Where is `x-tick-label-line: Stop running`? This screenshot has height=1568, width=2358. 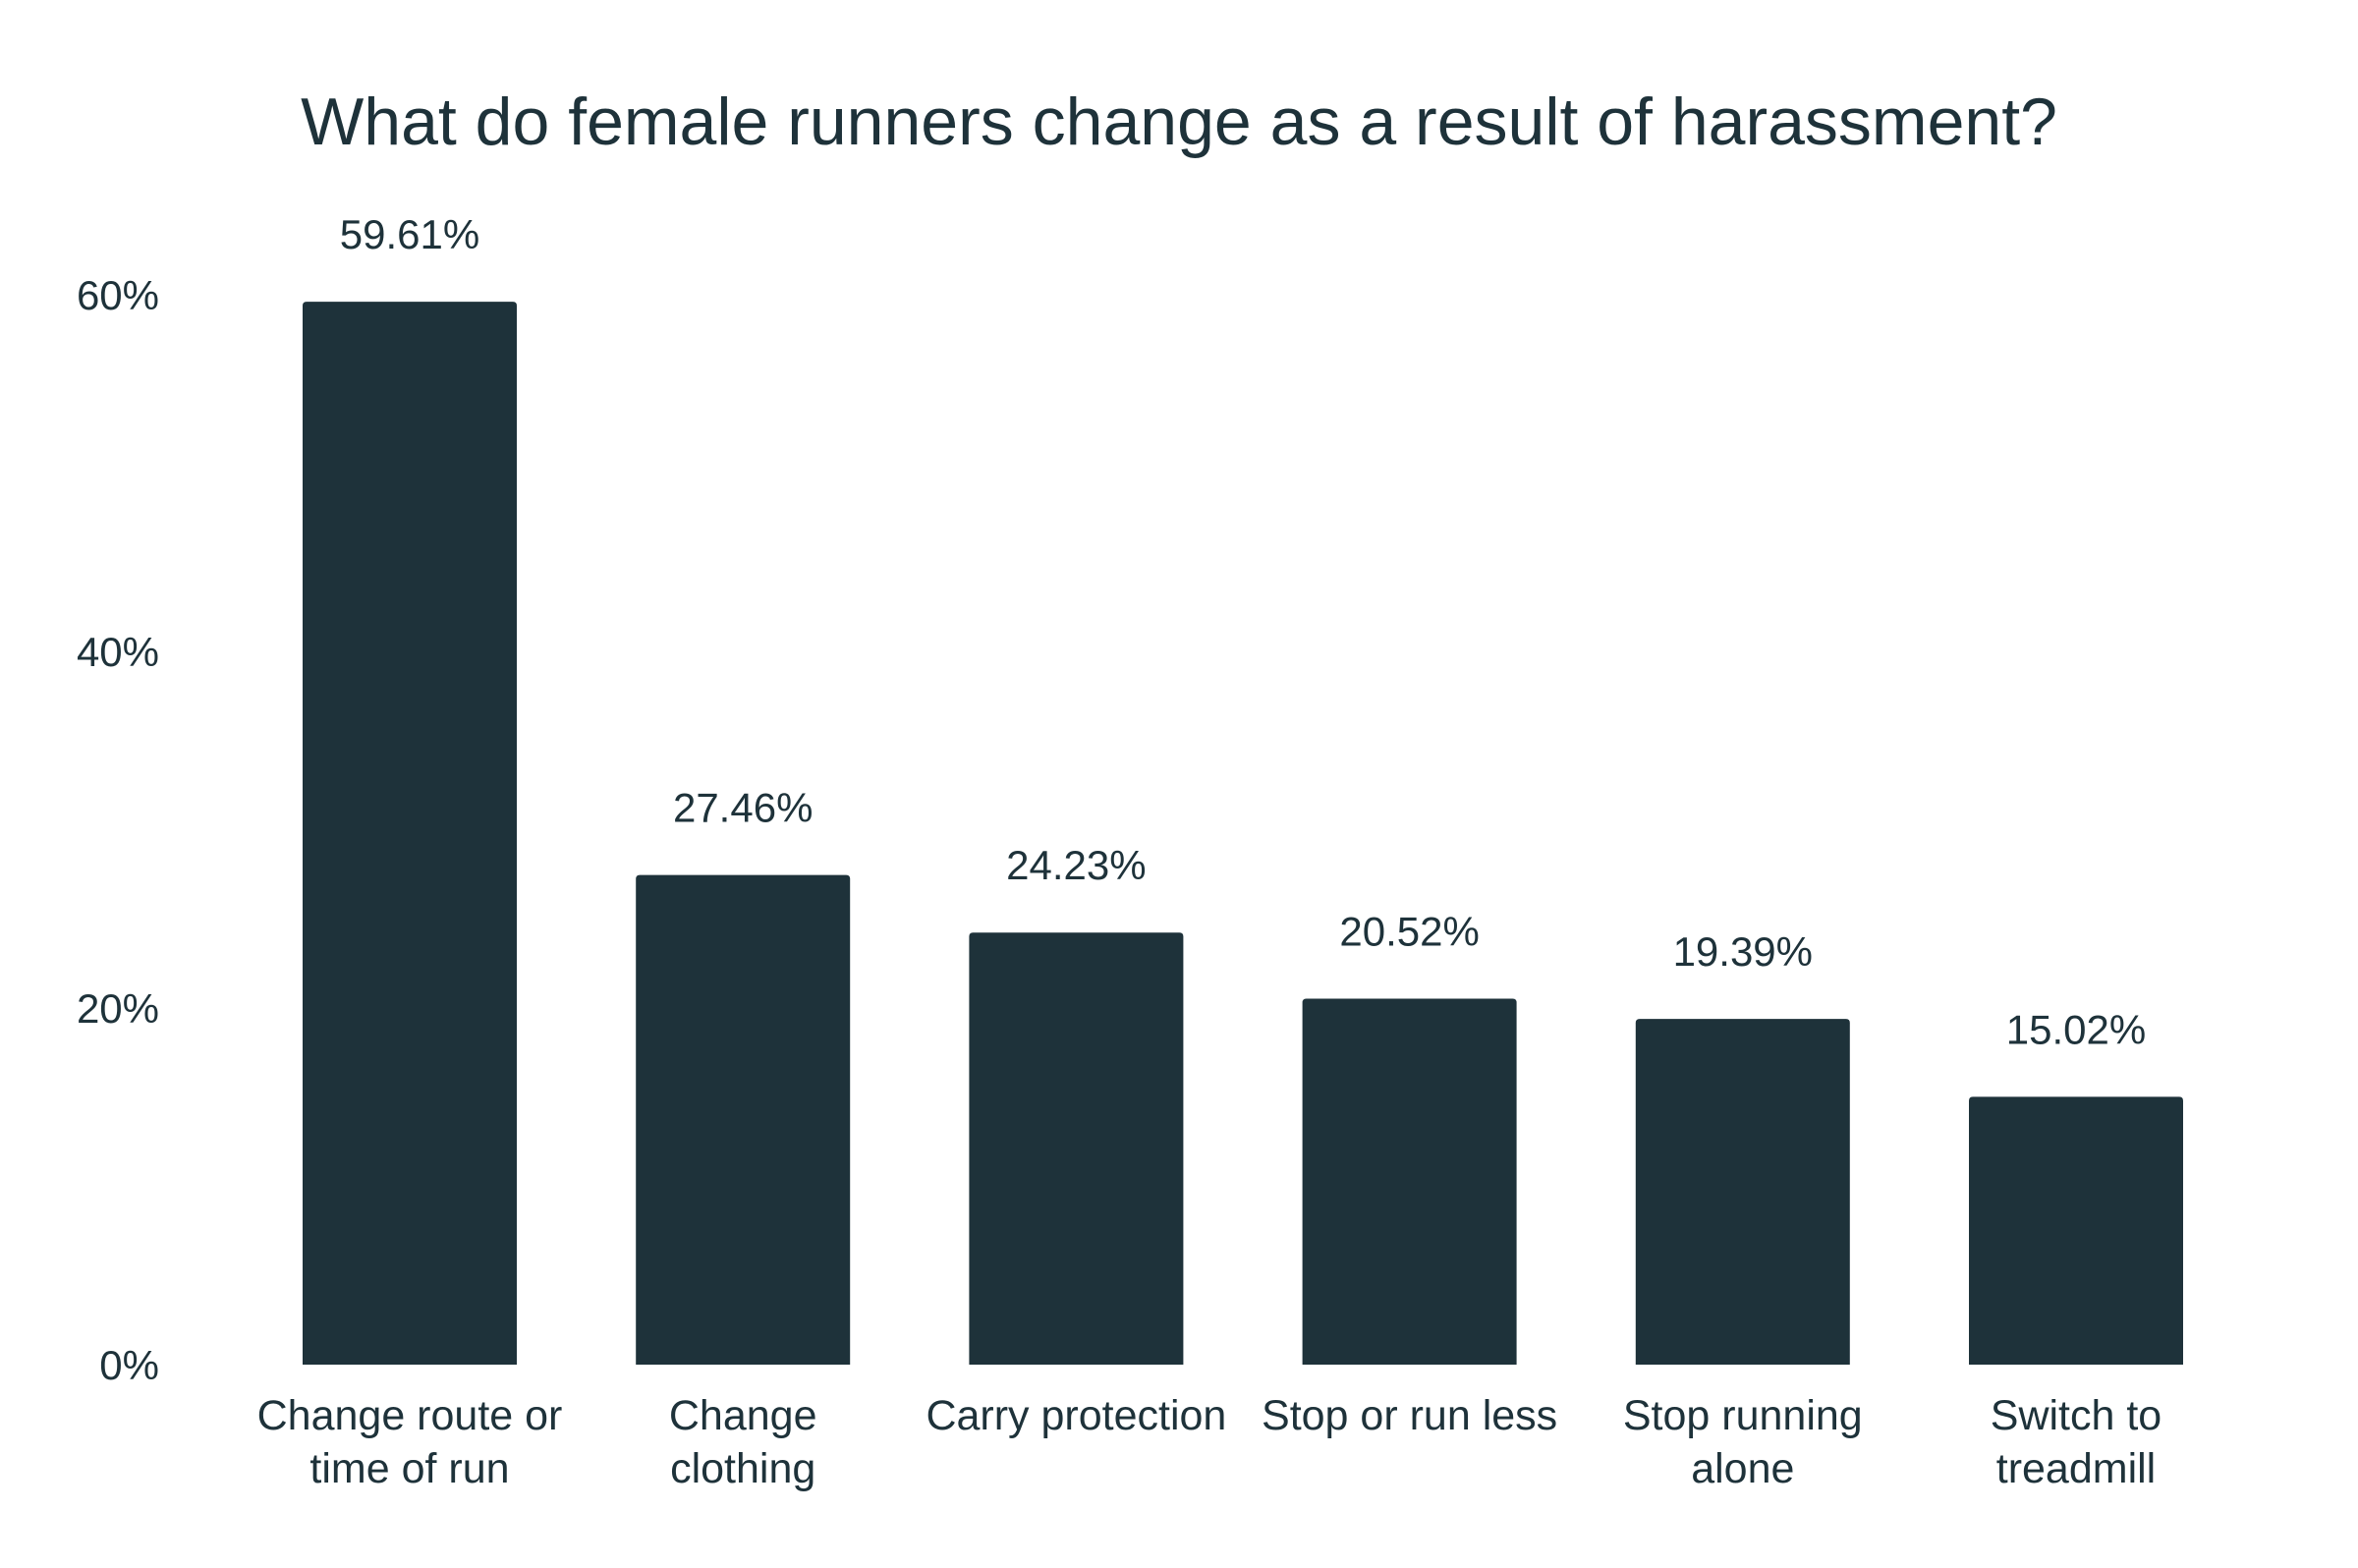
x-tick-label-line: Stop running is located at coordinates (1743, 1415).